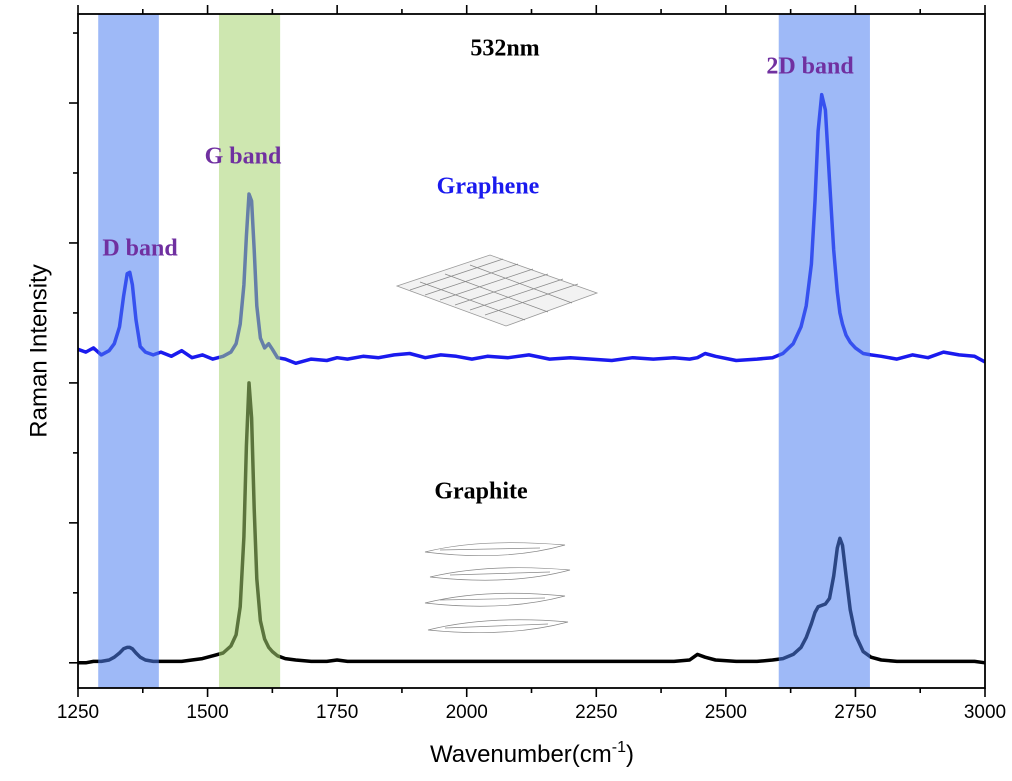  What do you see at coordinates (619, 747) in the screenshot?
I see `x-label-sup: -1` at bounding box center [619, 747].